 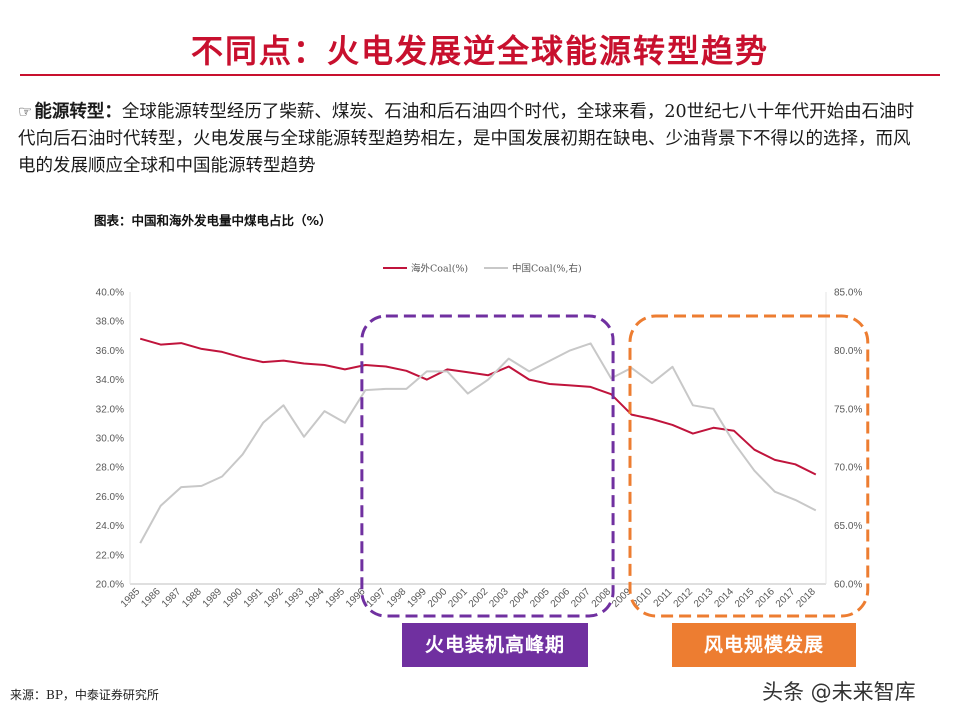 I want to click on x-axis-tick: 2015, so click(x=745, y=598).